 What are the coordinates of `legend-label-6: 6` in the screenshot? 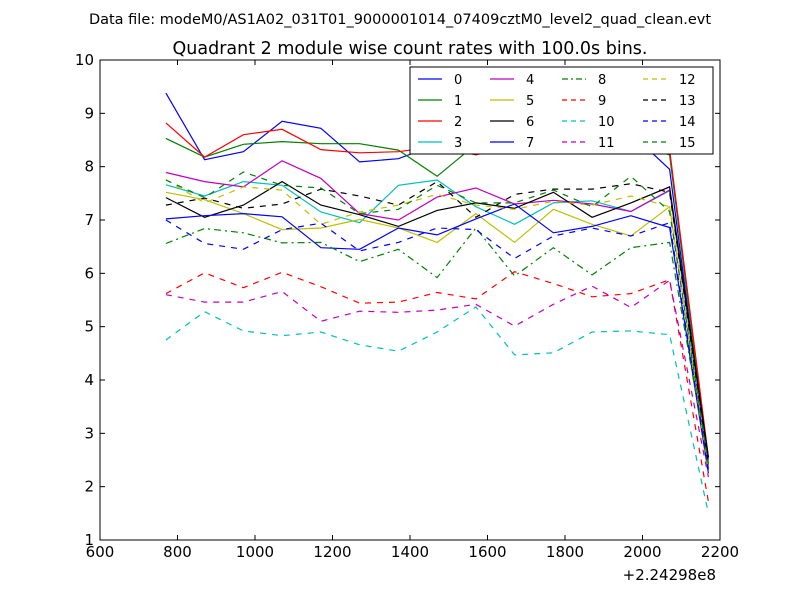 It's located at (530, 122).